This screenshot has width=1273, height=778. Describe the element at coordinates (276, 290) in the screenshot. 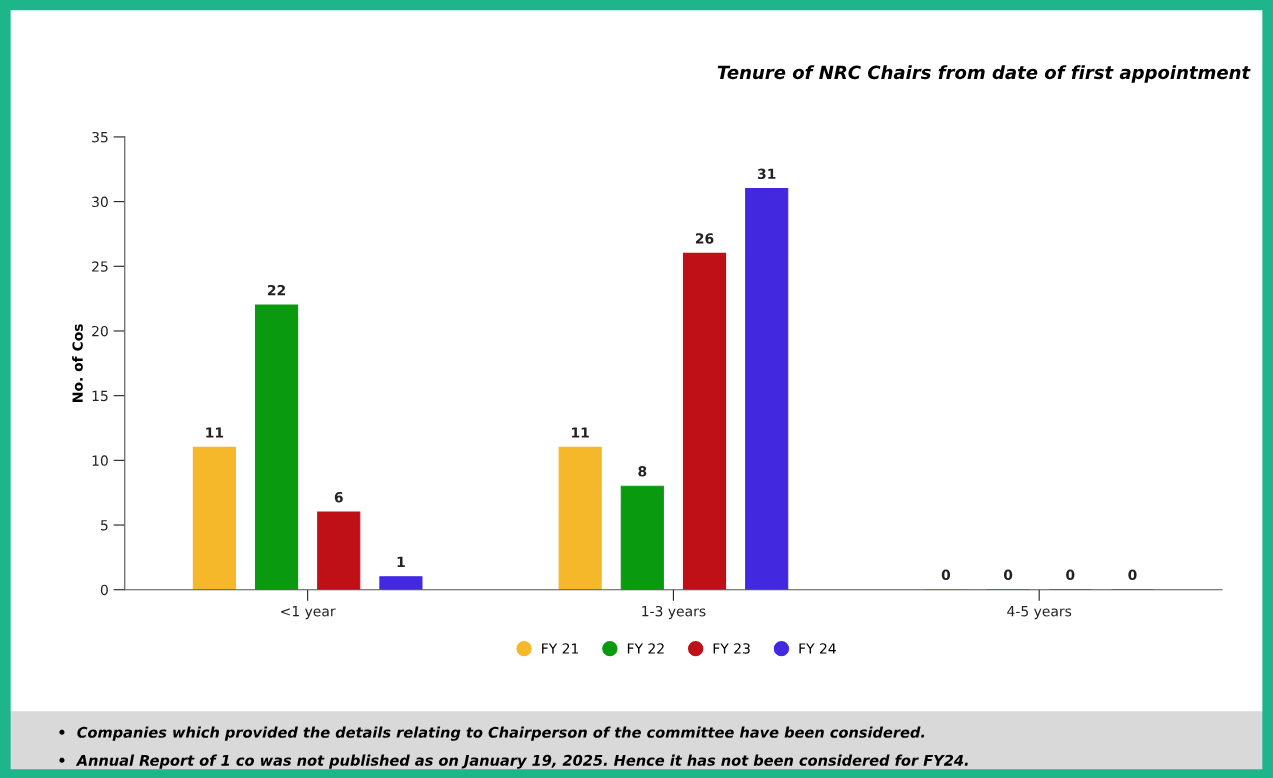

I see `data-label: 22` at that location.